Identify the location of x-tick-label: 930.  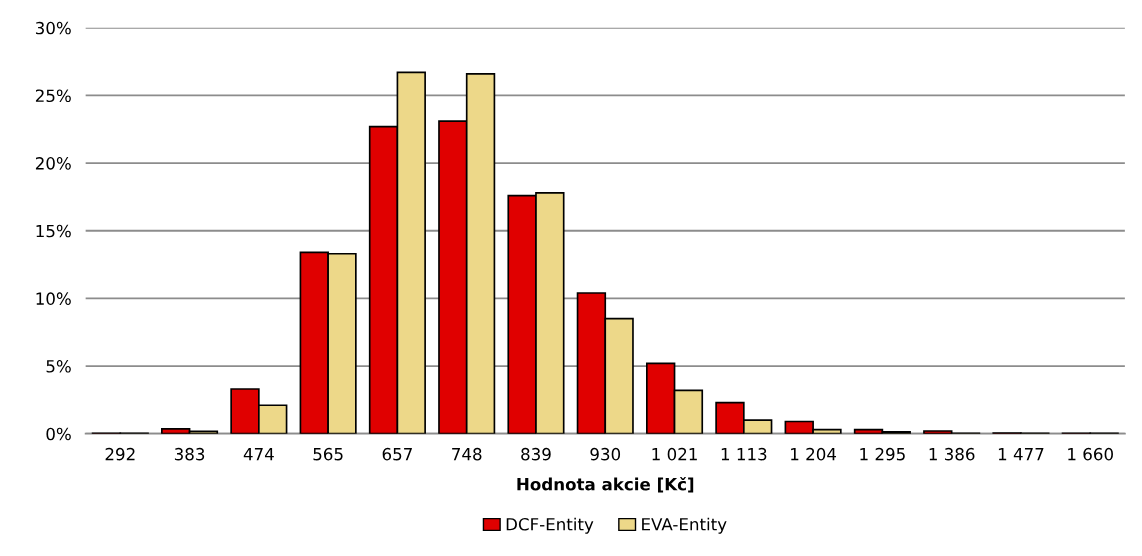
(605, 454).